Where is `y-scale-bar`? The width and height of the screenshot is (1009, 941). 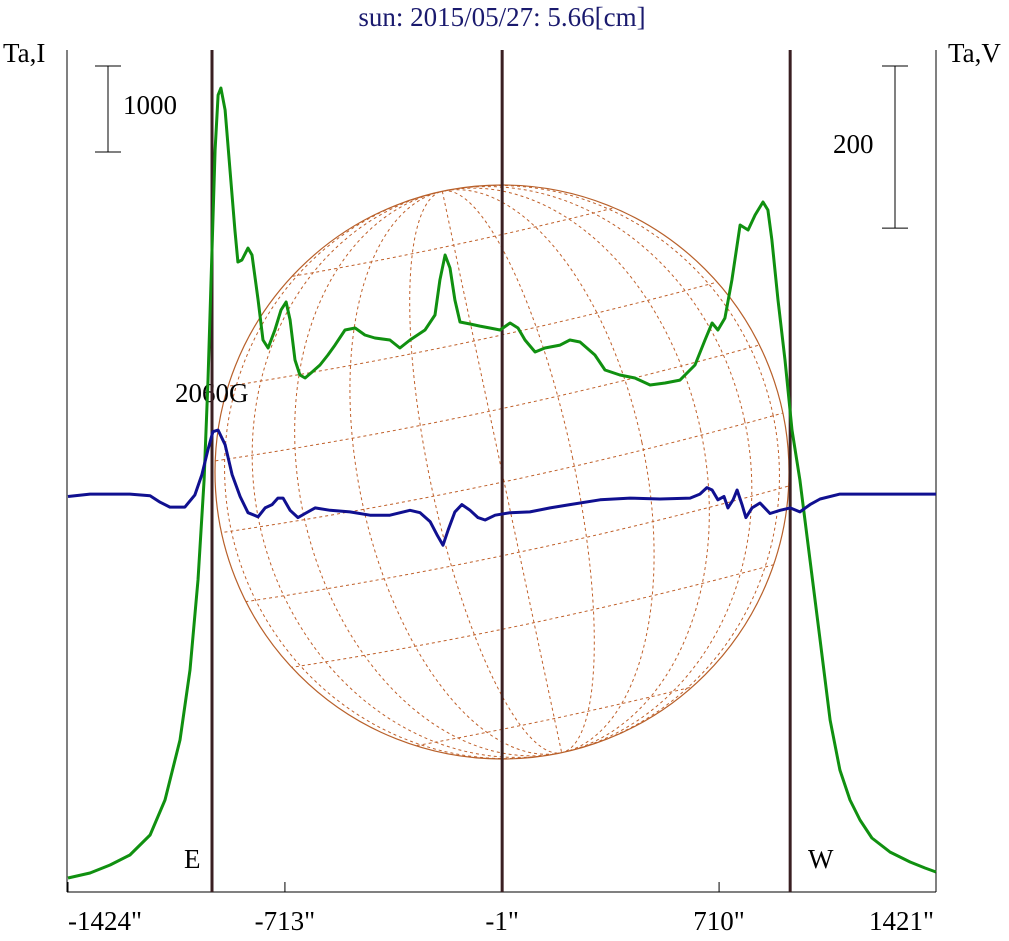
y-scale-bar is located at coordinates (108, 109).